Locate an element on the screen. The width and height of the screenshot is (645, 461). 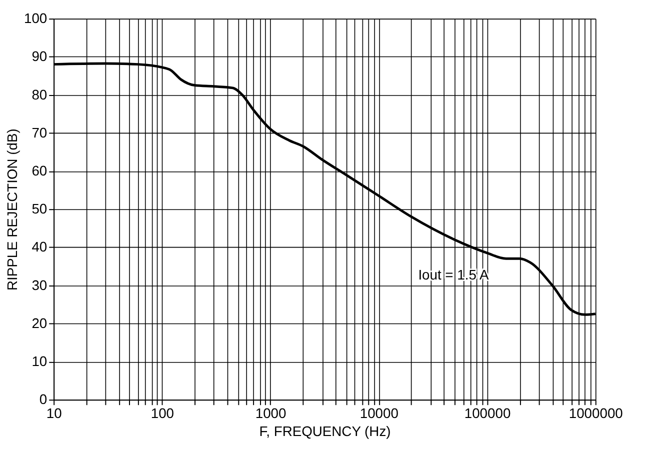
x-axis-title: F, FREQUENCY (Hz) is located at coordinates (325, 430).